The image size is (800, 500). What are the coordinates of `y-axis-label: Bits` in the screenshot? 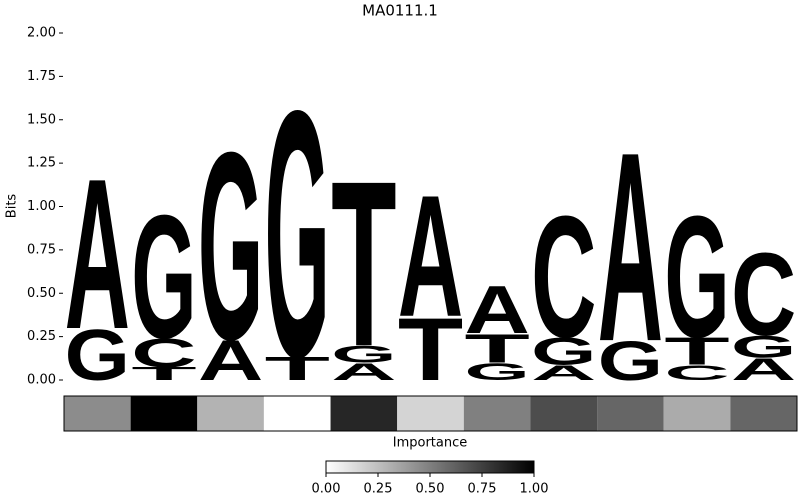 It's located at (12, 206).